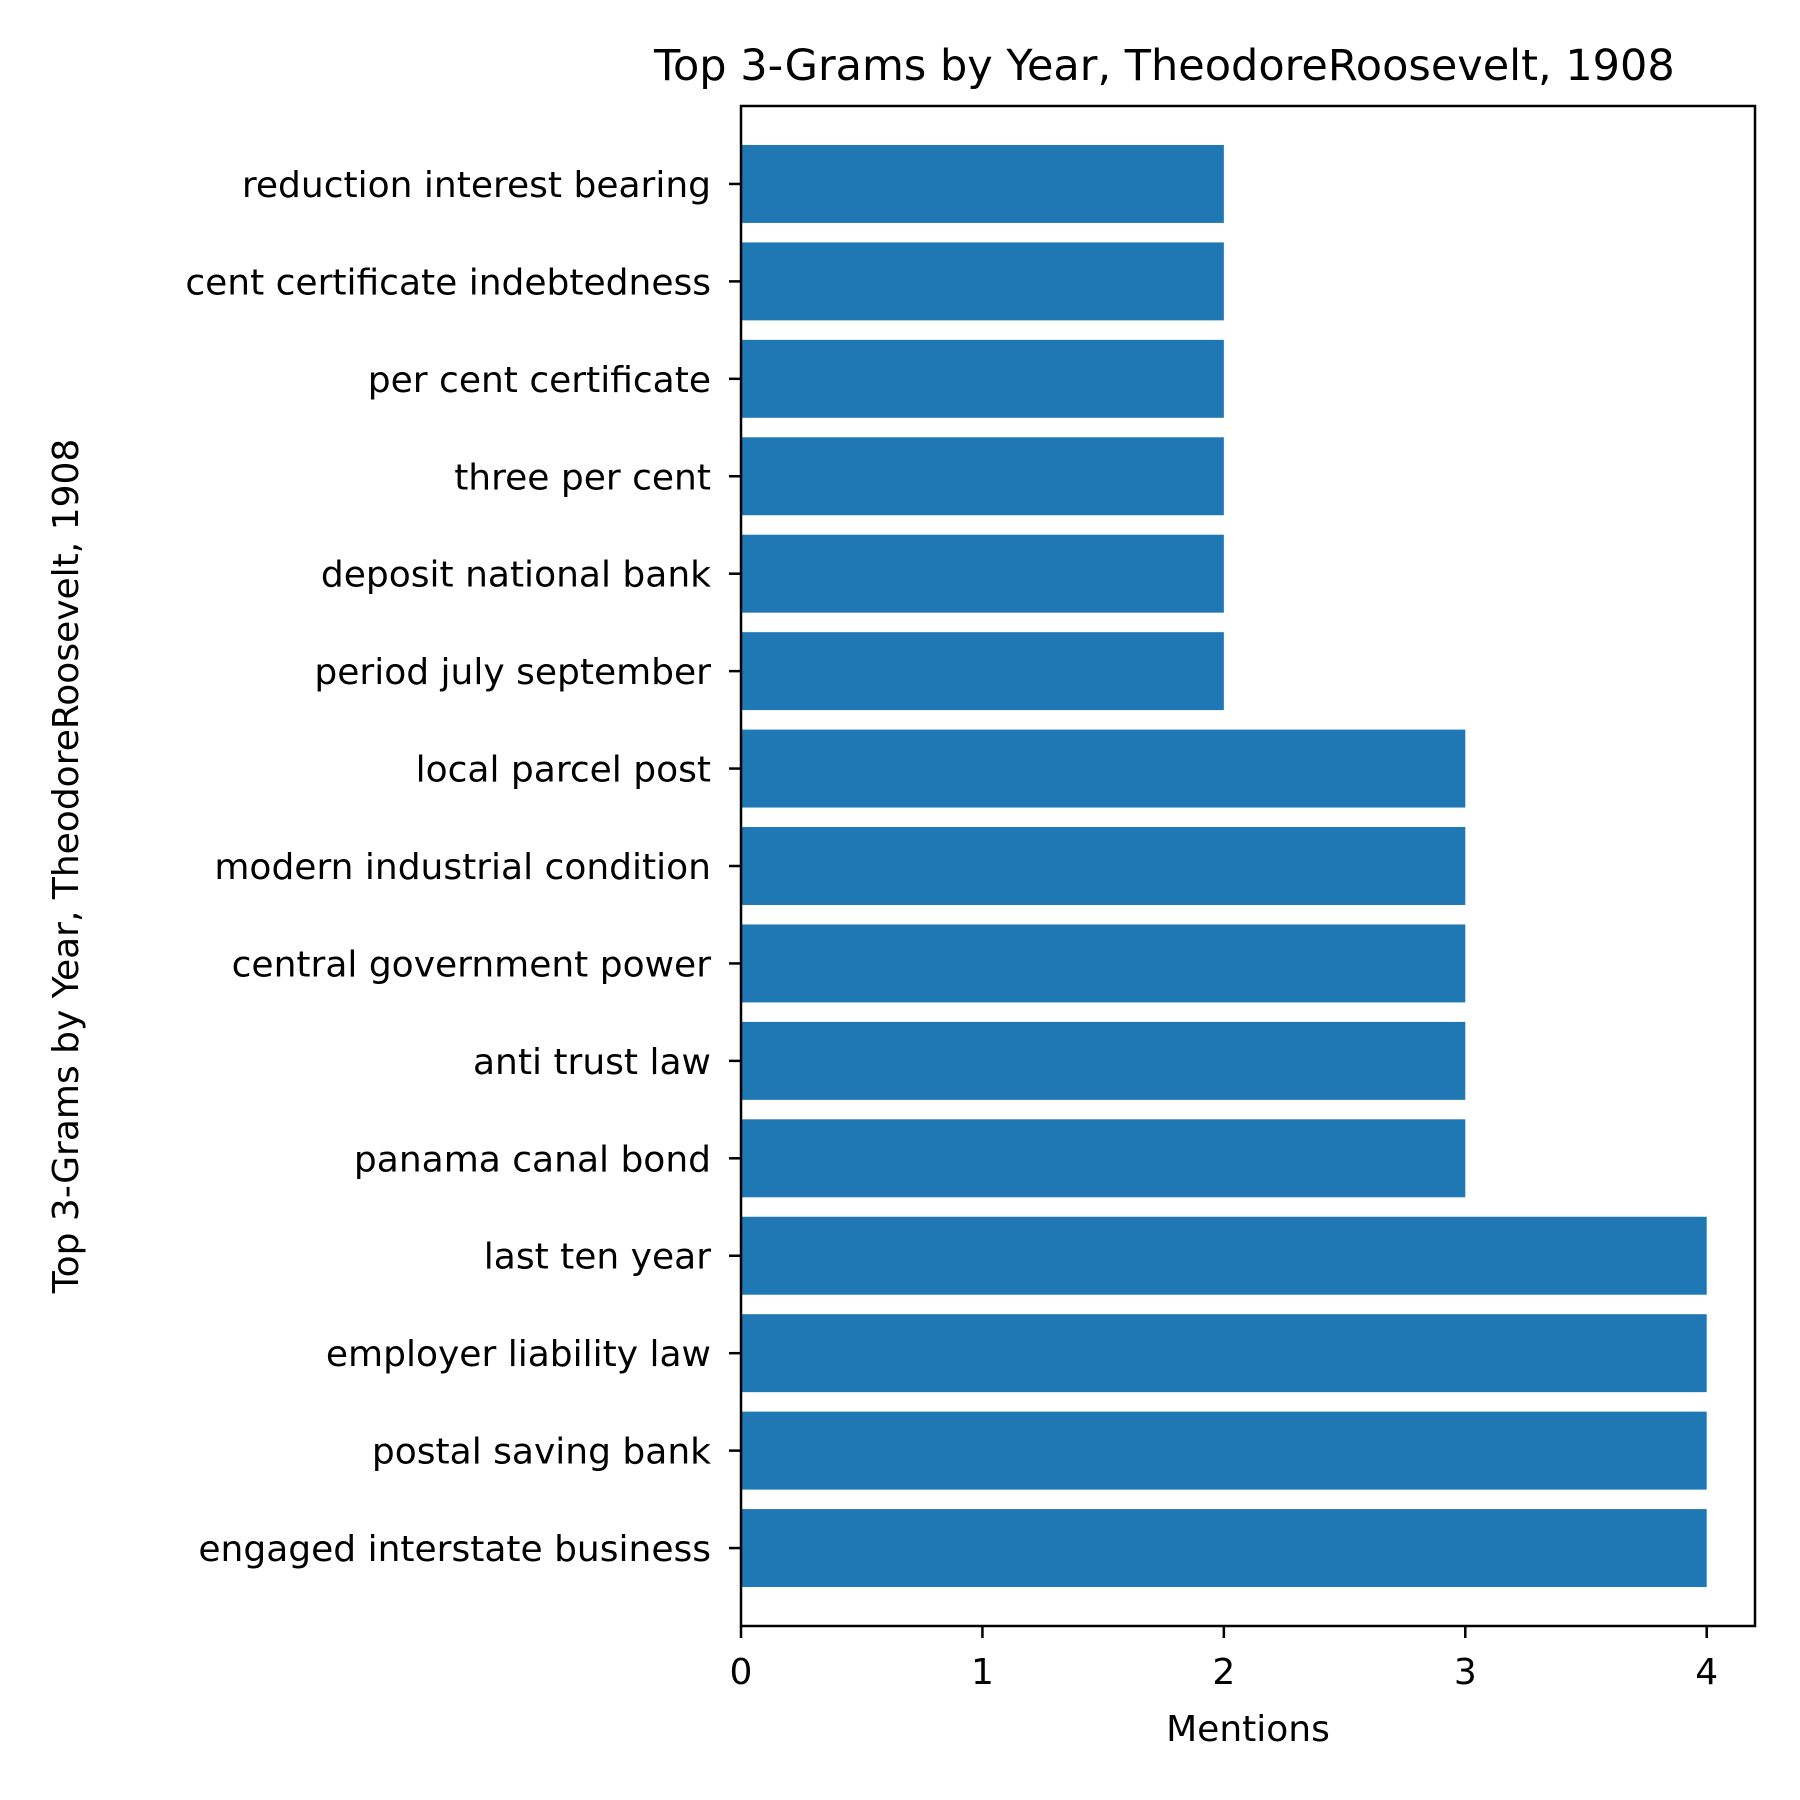 This screenshot has height=1800, width=1800. I want to click on y-tick-label: modern industrial condition, so click(462, 867).